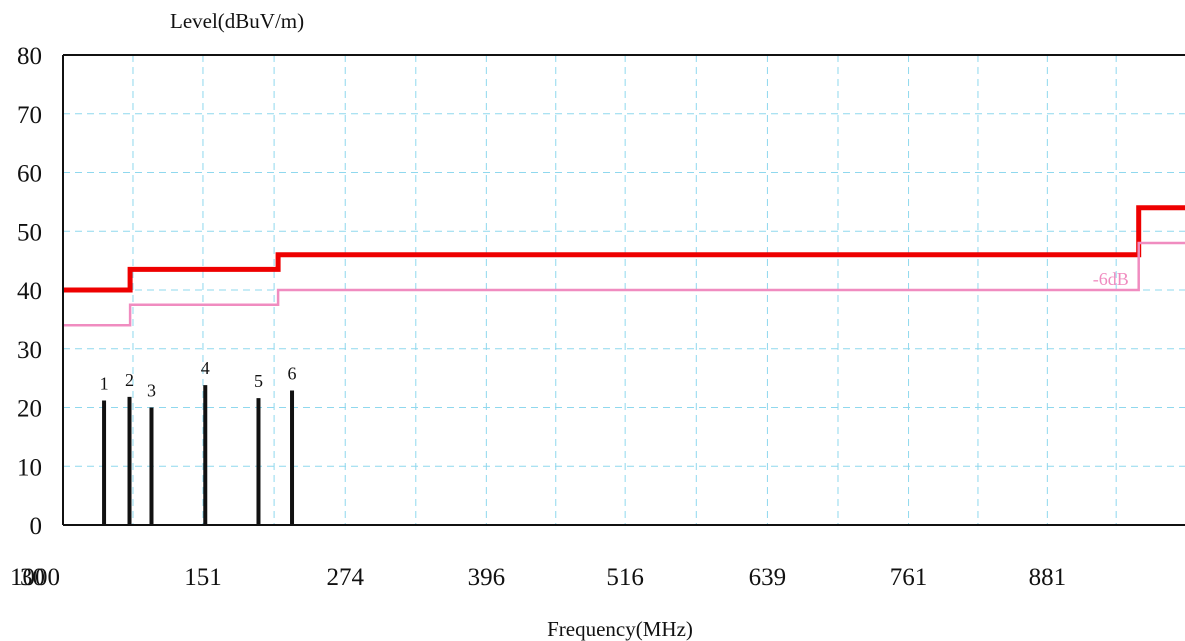  I want to click on y-tick-label-7: 70, so click(29, 115).